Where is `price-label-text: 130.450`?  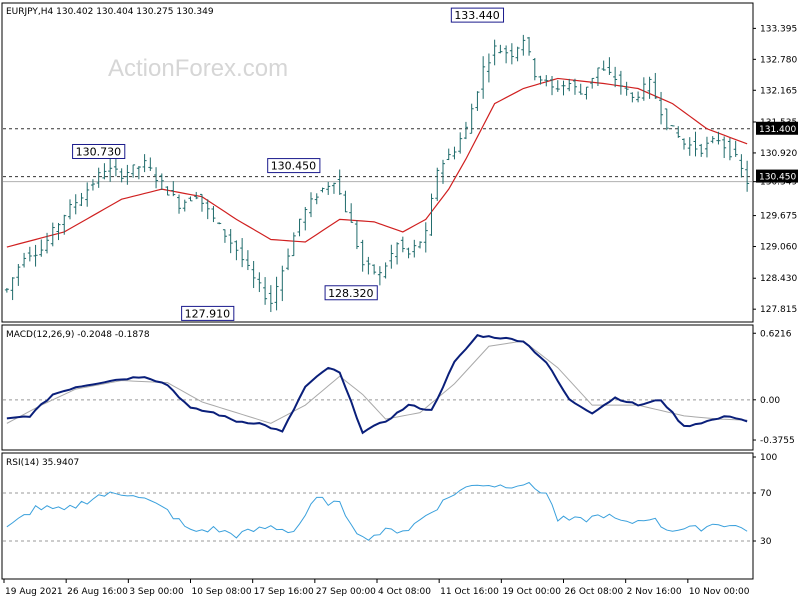
price-label-text: 130.450 is located at coordinates (294, 166).